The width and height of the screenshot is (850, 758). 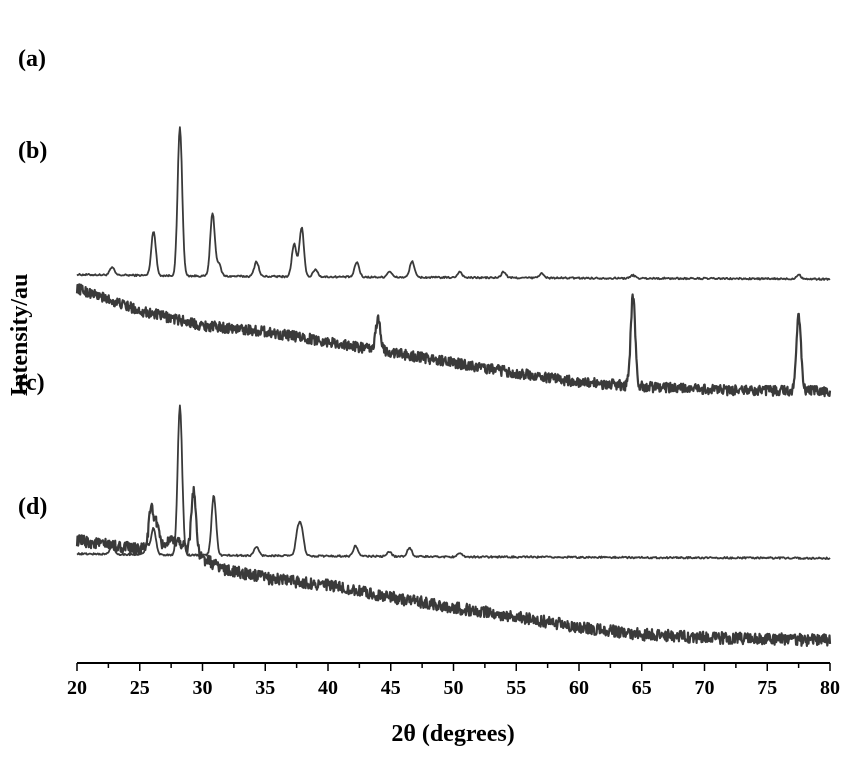 What do you see at coordinates (328, 688) in the screenshot?
I see `x-tick-label: 40` at bounding box center [328, 688].